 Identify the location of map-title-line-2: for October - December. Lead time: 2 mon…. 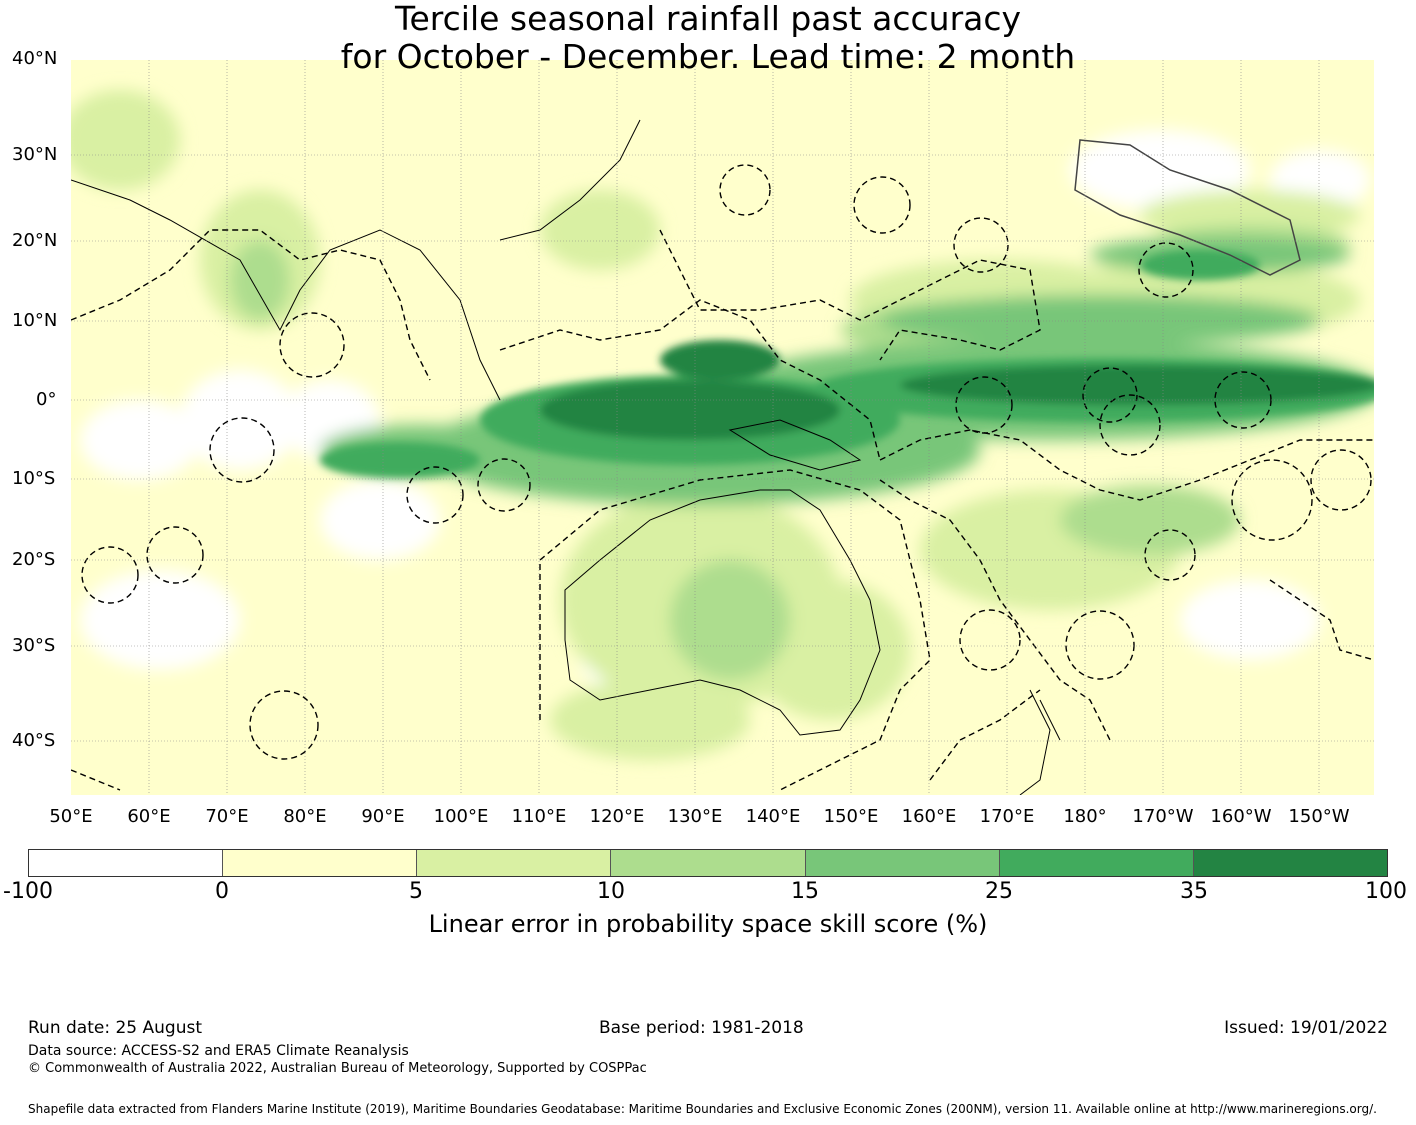
(708, 56).